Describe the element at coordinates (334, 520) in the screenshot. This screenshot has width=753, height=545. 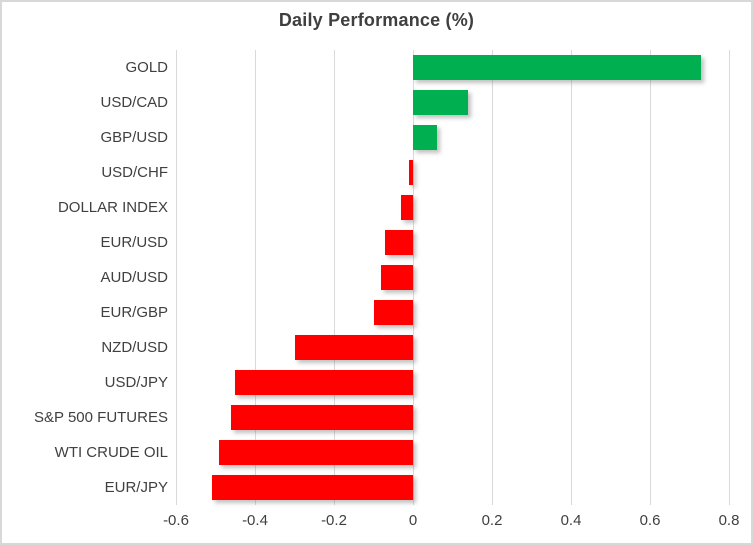
I see `x-axis-tick-label: -0.2` at that location.